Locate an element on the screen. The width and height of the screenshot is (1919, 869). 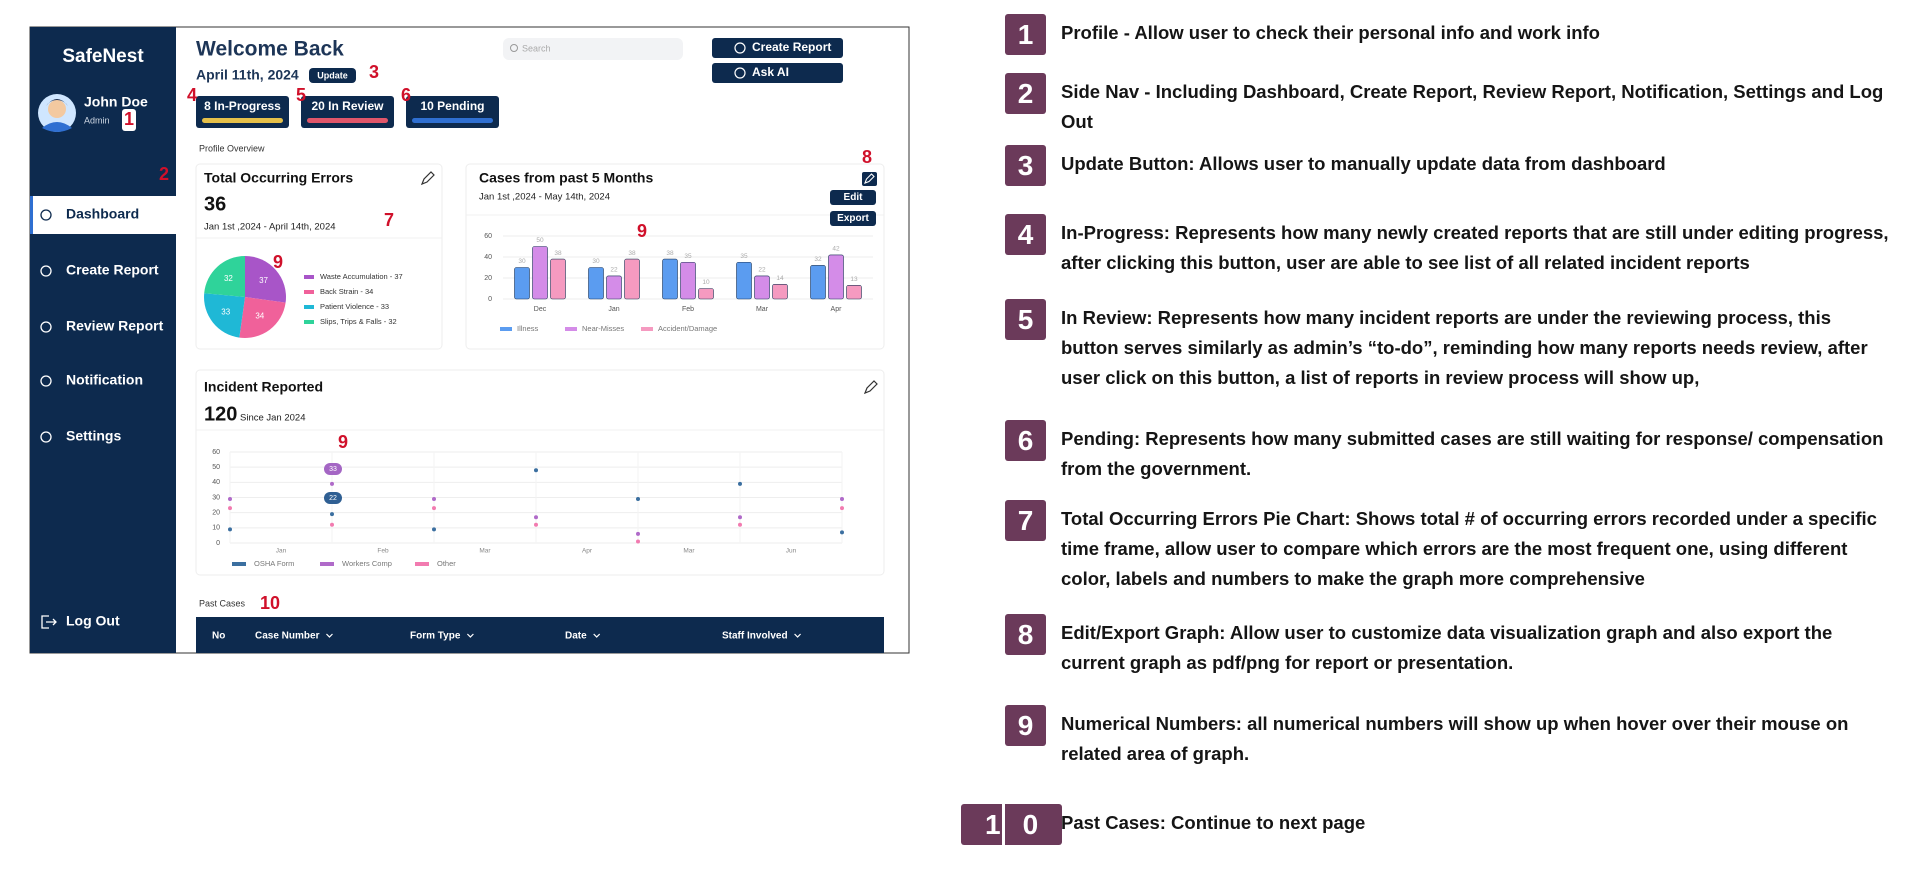
edit-icon-bg is located at coordinates (869, 179).